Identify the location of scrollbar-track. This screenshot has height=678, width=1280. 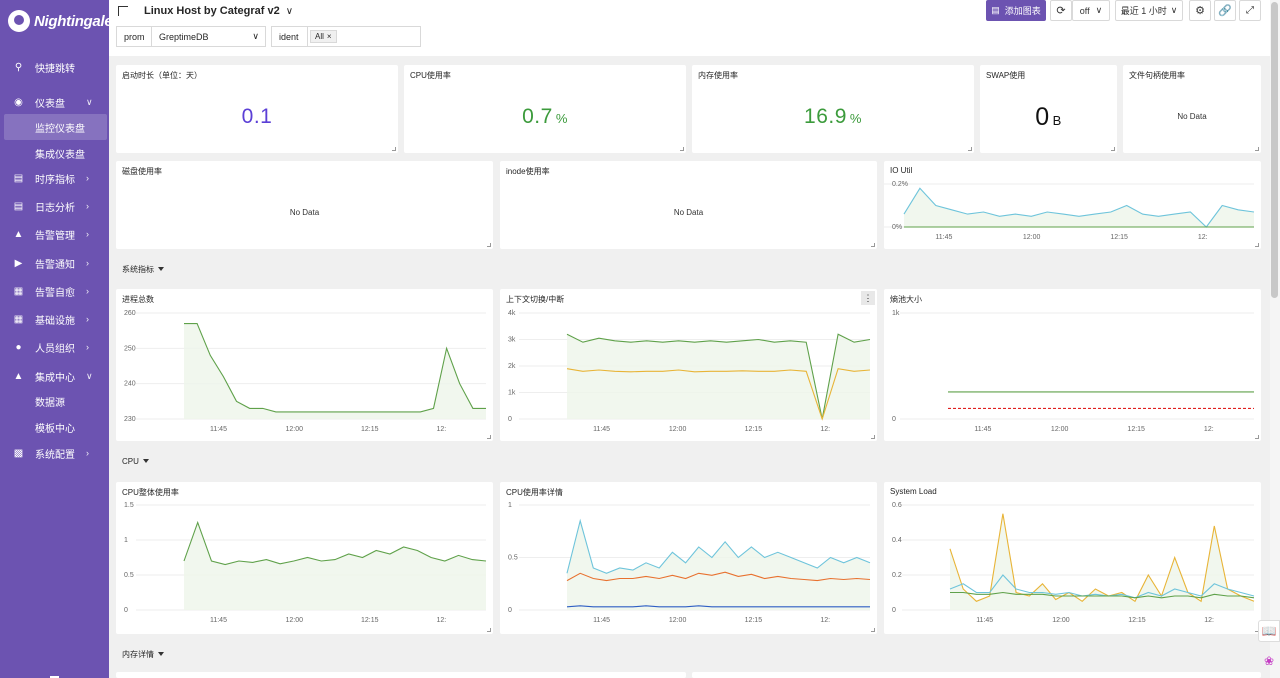
(1275, 339).